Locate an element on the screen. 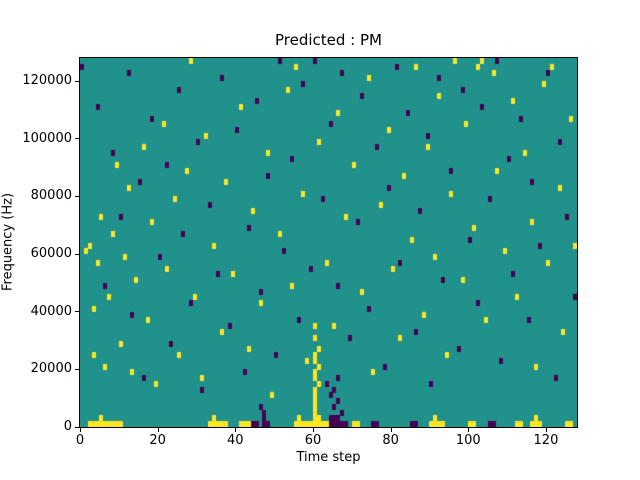 The image size is (640, 480). y-tick-label: 0 is located at coordinates (67, 426).